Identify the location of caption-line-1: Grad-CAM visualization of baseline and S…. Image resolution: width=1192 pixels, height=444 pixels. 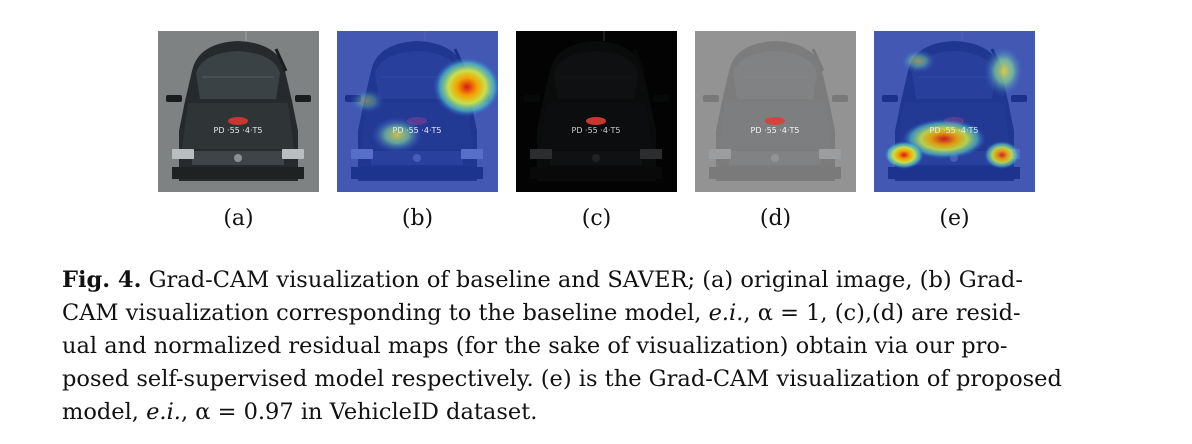
(582, 280).